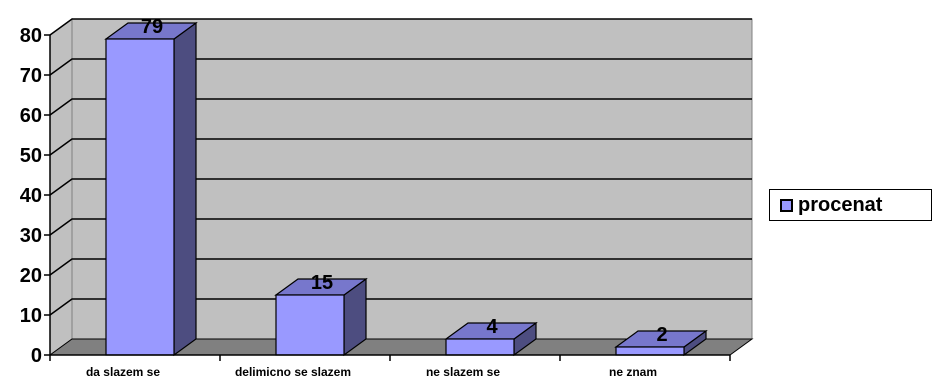  What do you see at coordinates (31, 316) in the screenshot?
I see `y-tick-label: 10` at bounding box center [31, 316].